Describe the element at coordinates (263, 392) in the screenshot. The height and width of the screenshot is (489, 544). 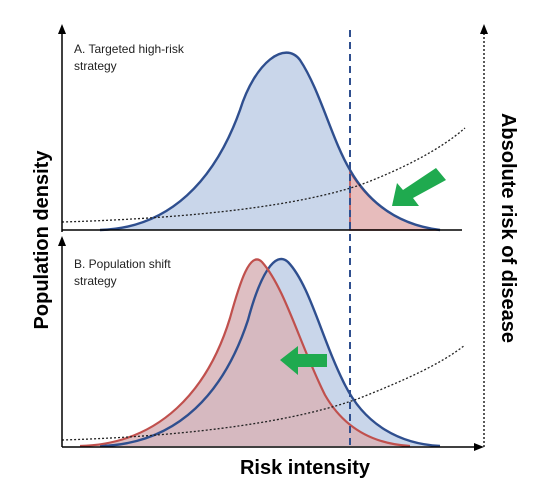
I see `panel-b-risk-curve` at that location.